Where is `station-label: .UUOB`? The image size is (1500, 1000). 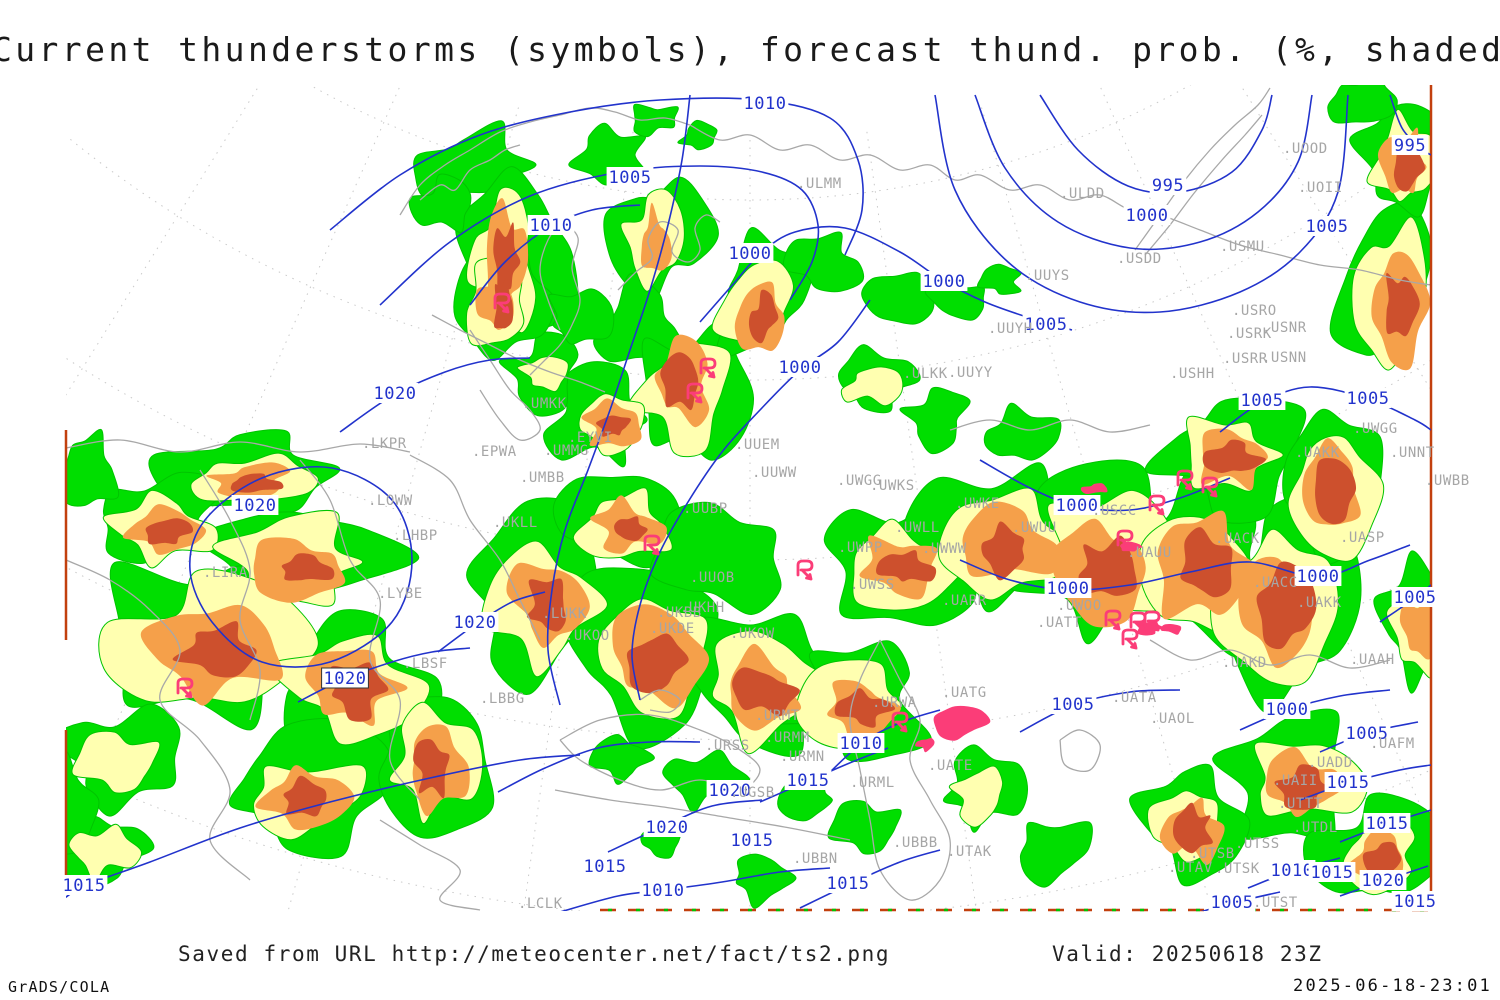
station-label: .UUOB is located at coordinates (712, 578).